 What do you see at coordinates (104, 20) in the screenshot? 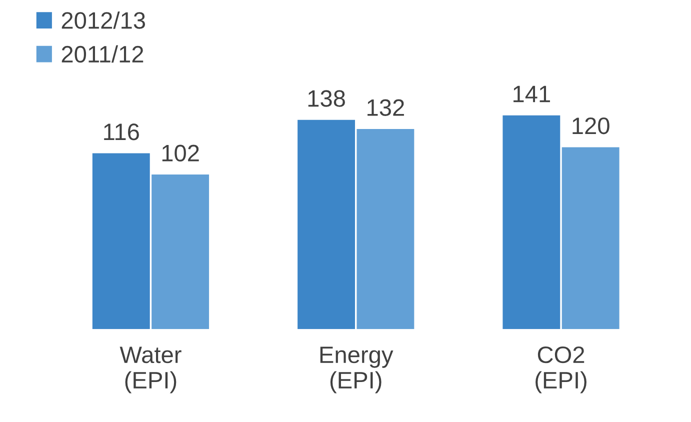
I see `legend-label: 2012/13` at bounding box center [104, 20].